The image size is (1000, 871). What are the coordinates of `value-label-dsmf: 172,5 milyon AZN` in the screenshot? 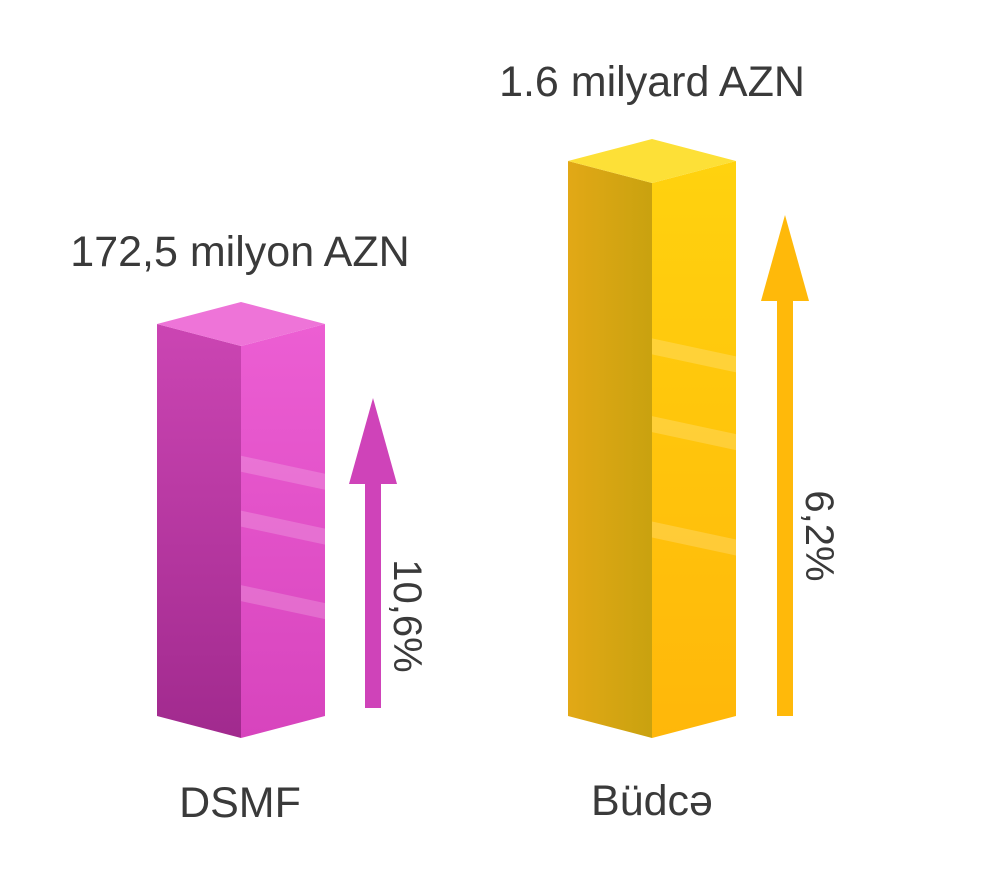 It's located at (239, 252).